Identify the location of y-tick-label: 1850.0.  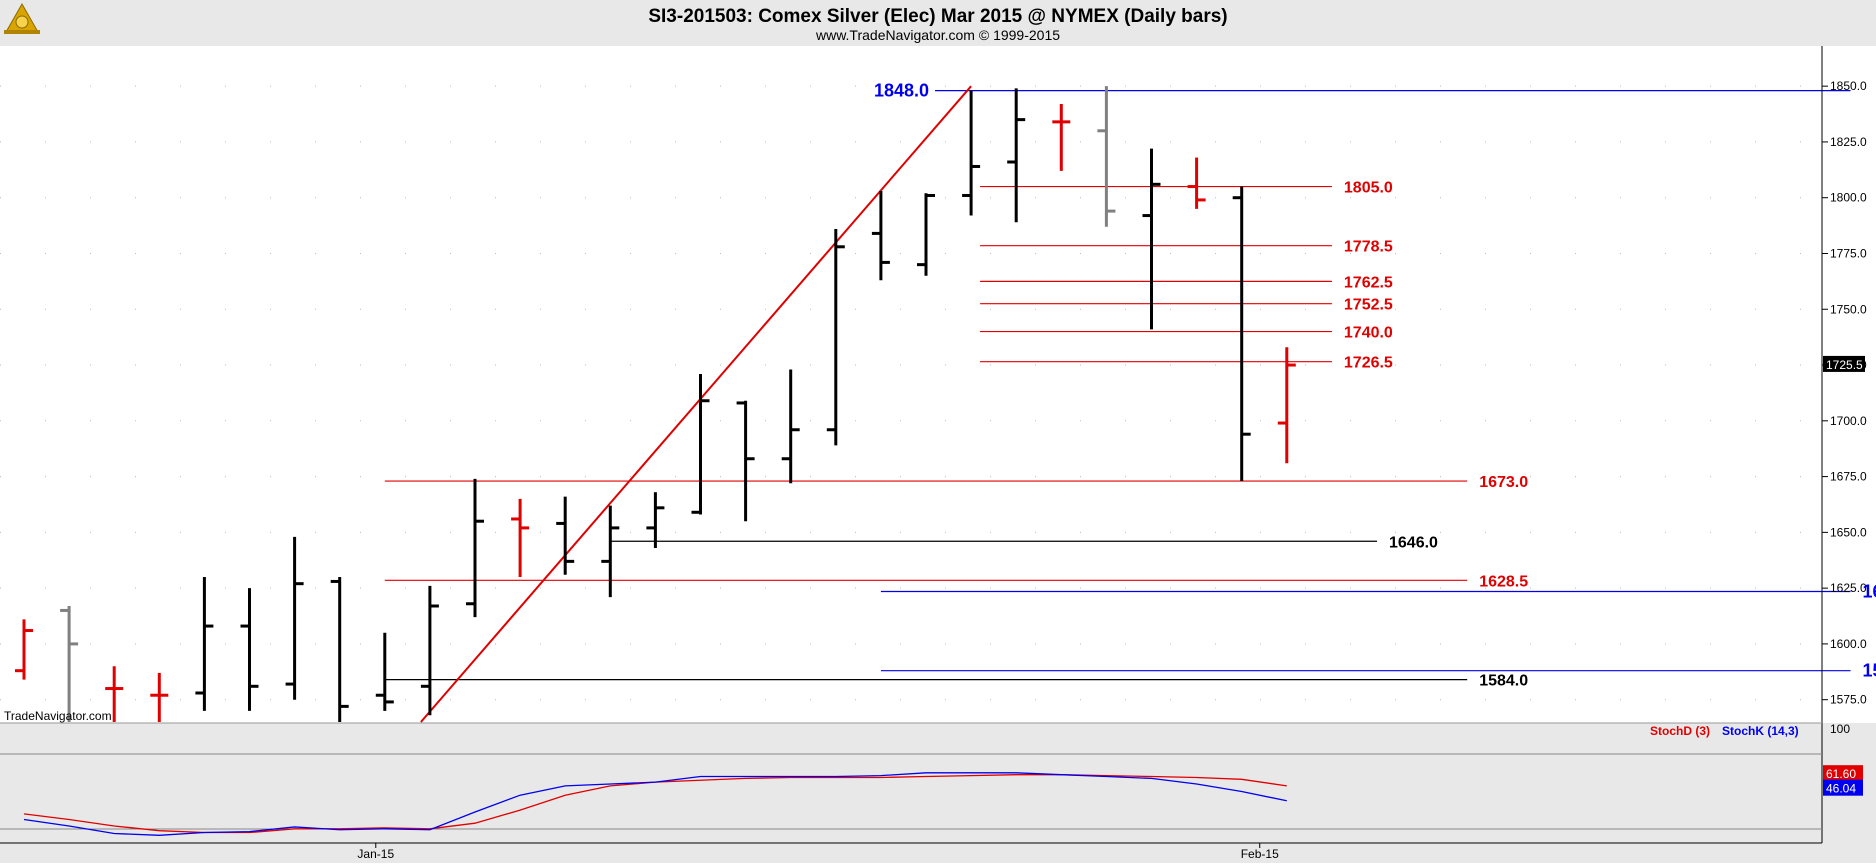
(1848, 86).